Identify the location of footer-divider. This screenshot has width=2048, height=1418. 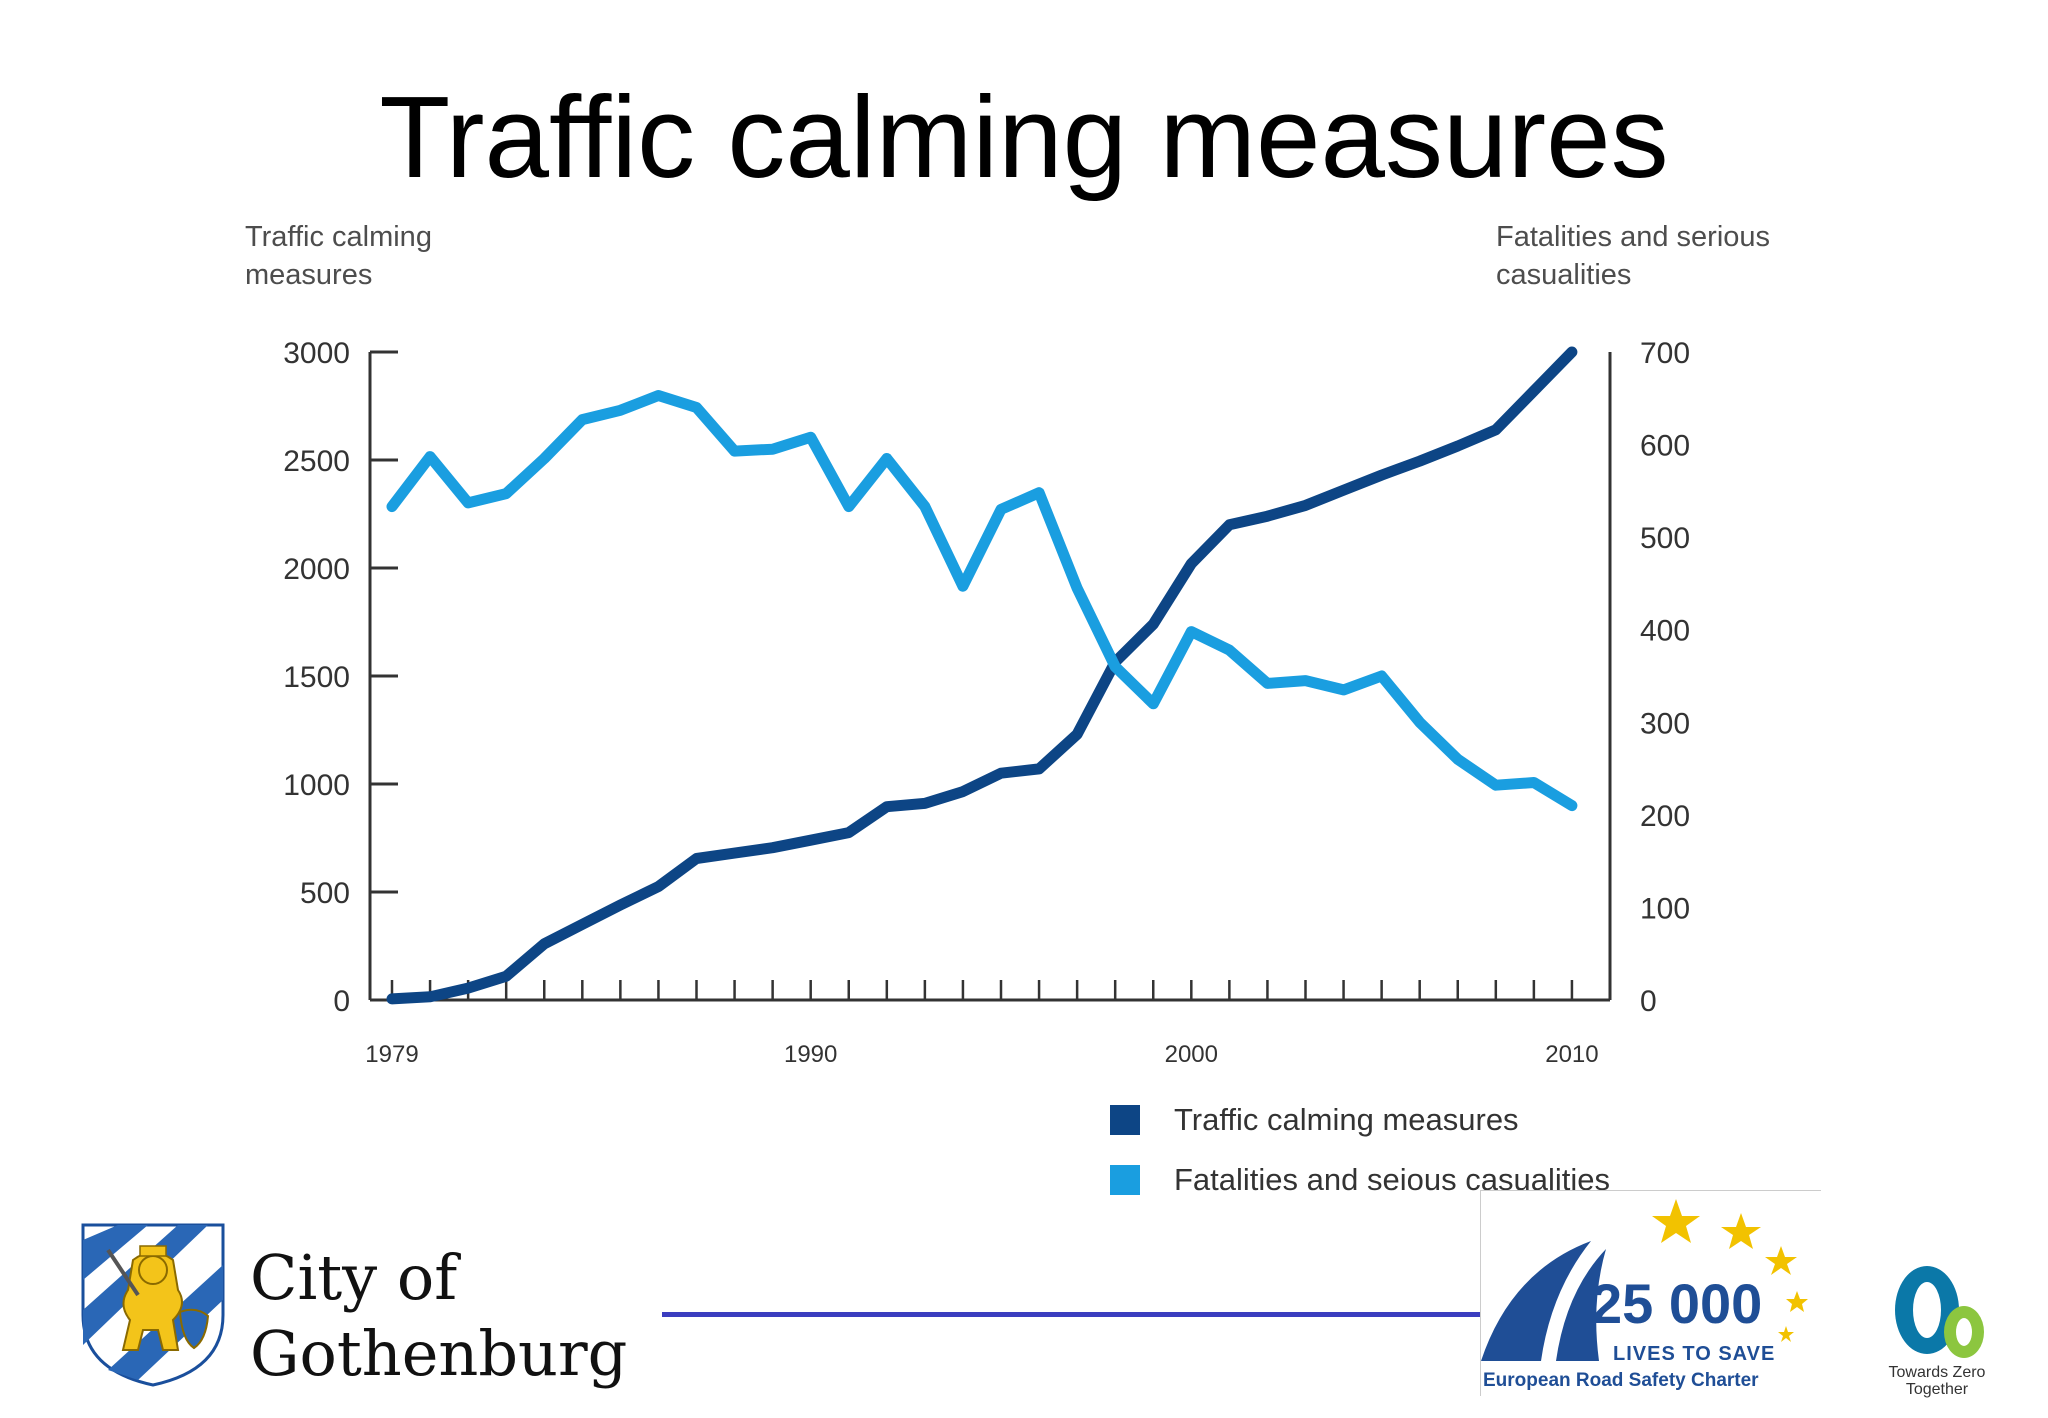
(1077, 1314).